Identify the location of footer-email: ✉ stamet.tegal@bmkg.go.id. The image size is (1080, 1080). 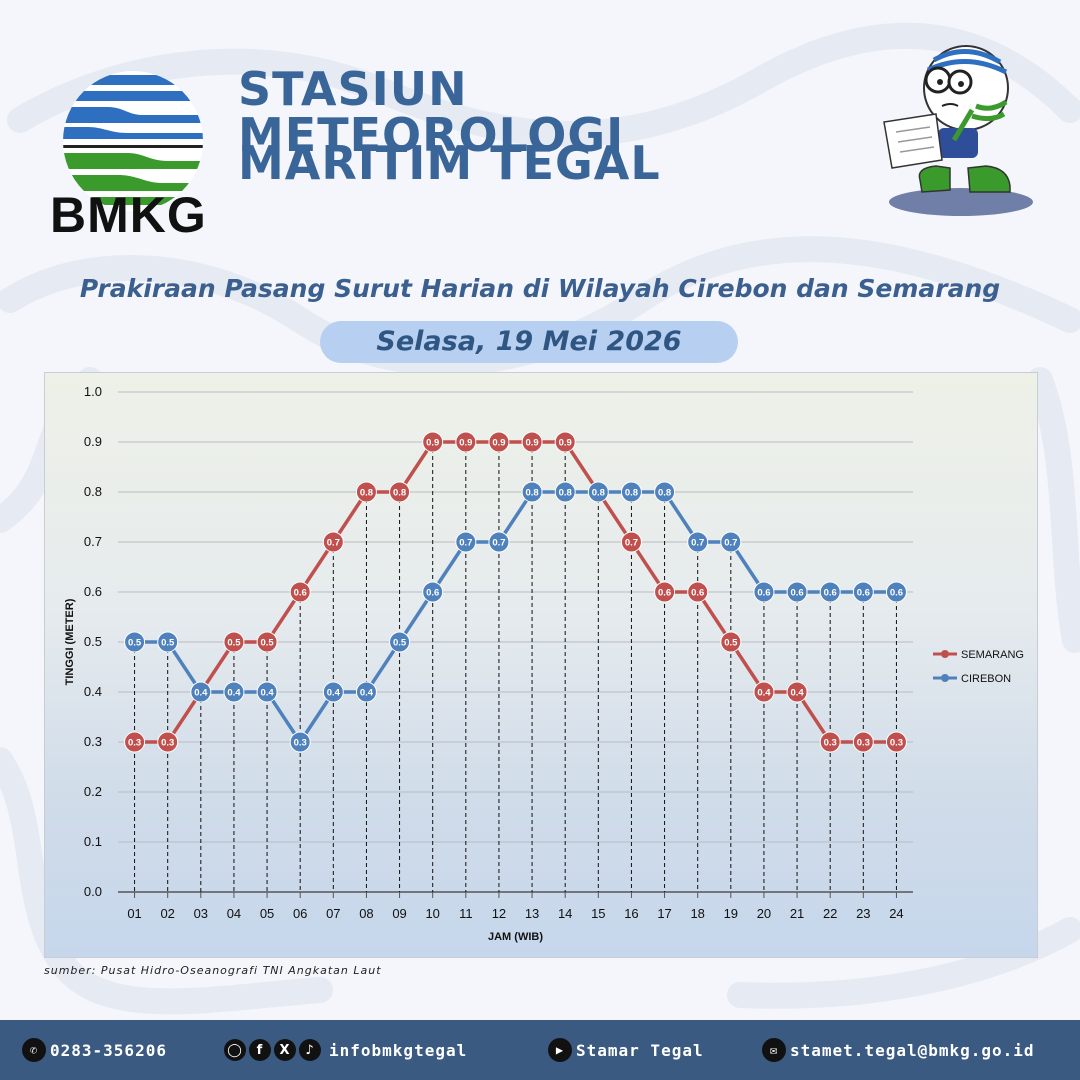
(898, 1050).